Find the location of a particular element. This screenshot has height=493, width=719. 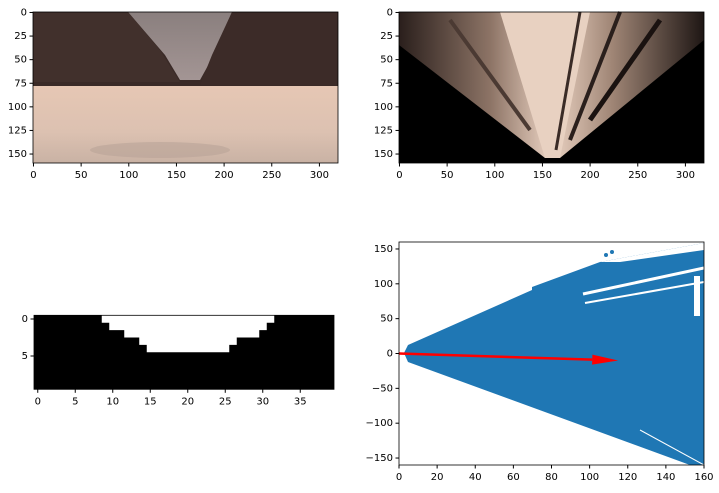

x-tick-label: 15 is located at coordinates (150, 401).